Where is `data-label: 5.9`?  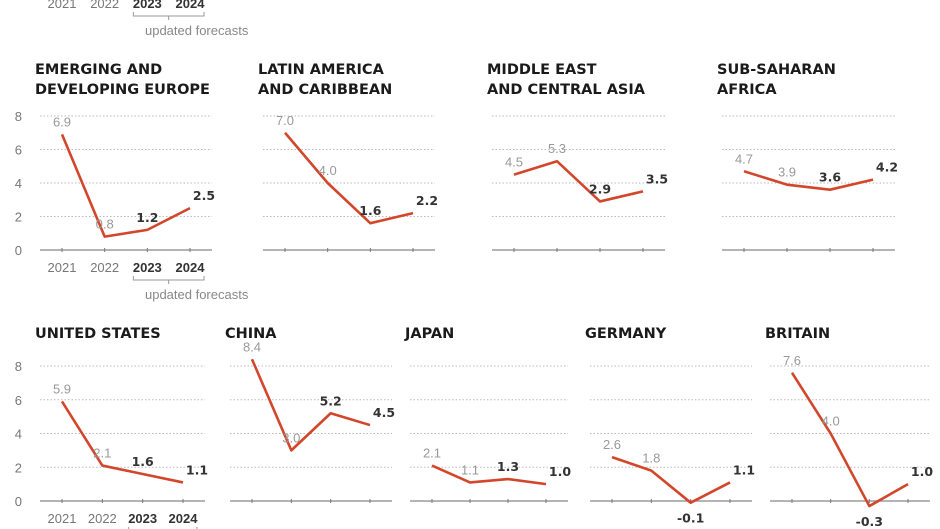
data-label: 5.9 is located at coordinates (62, 388).